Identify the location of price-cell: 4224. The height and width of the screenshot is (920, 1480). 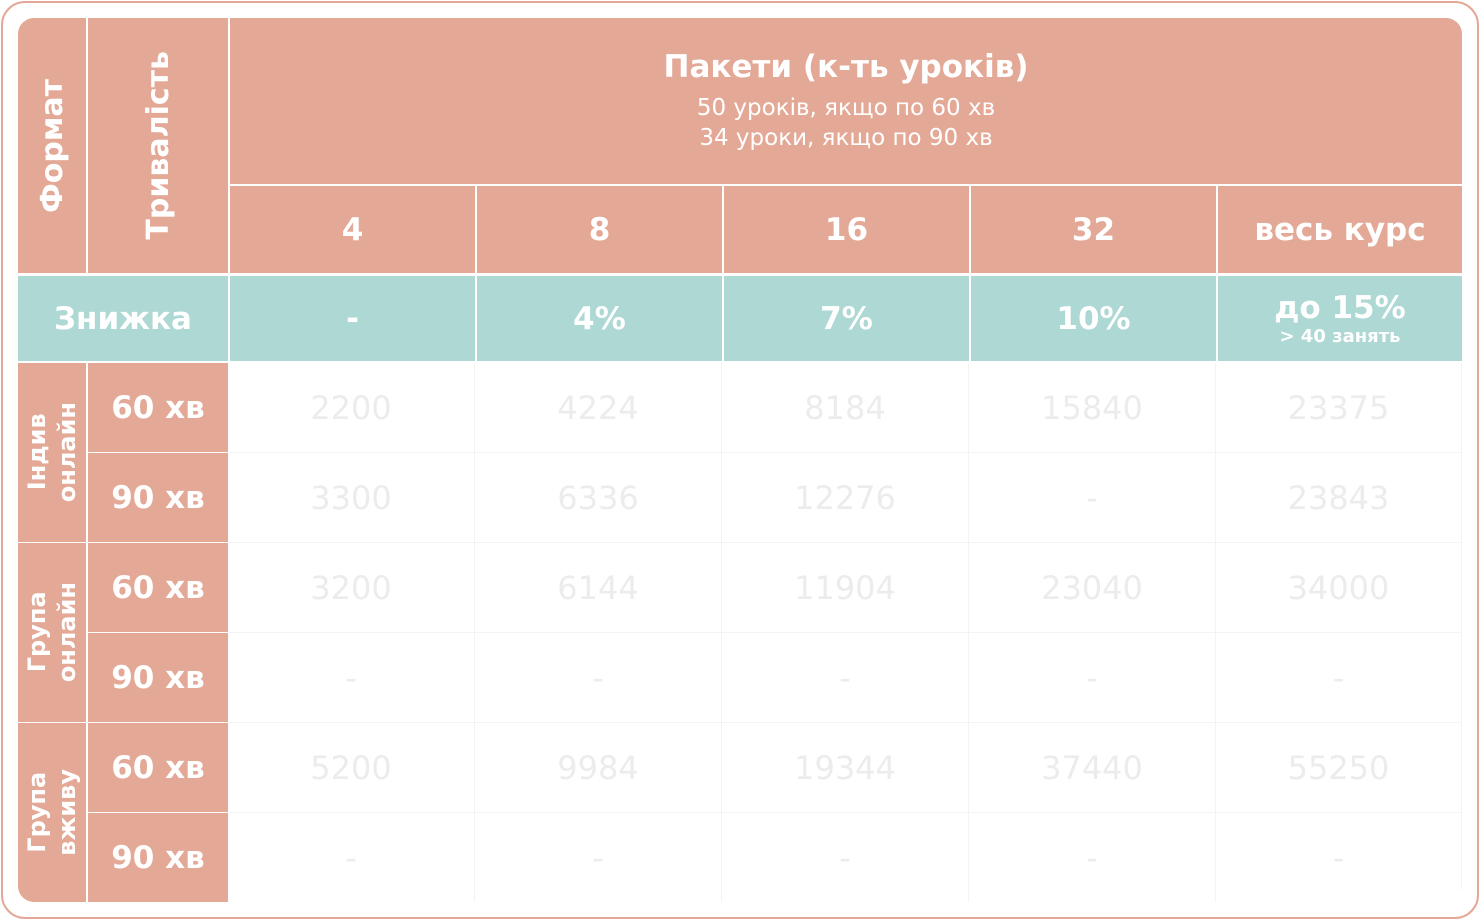
(598, 408).